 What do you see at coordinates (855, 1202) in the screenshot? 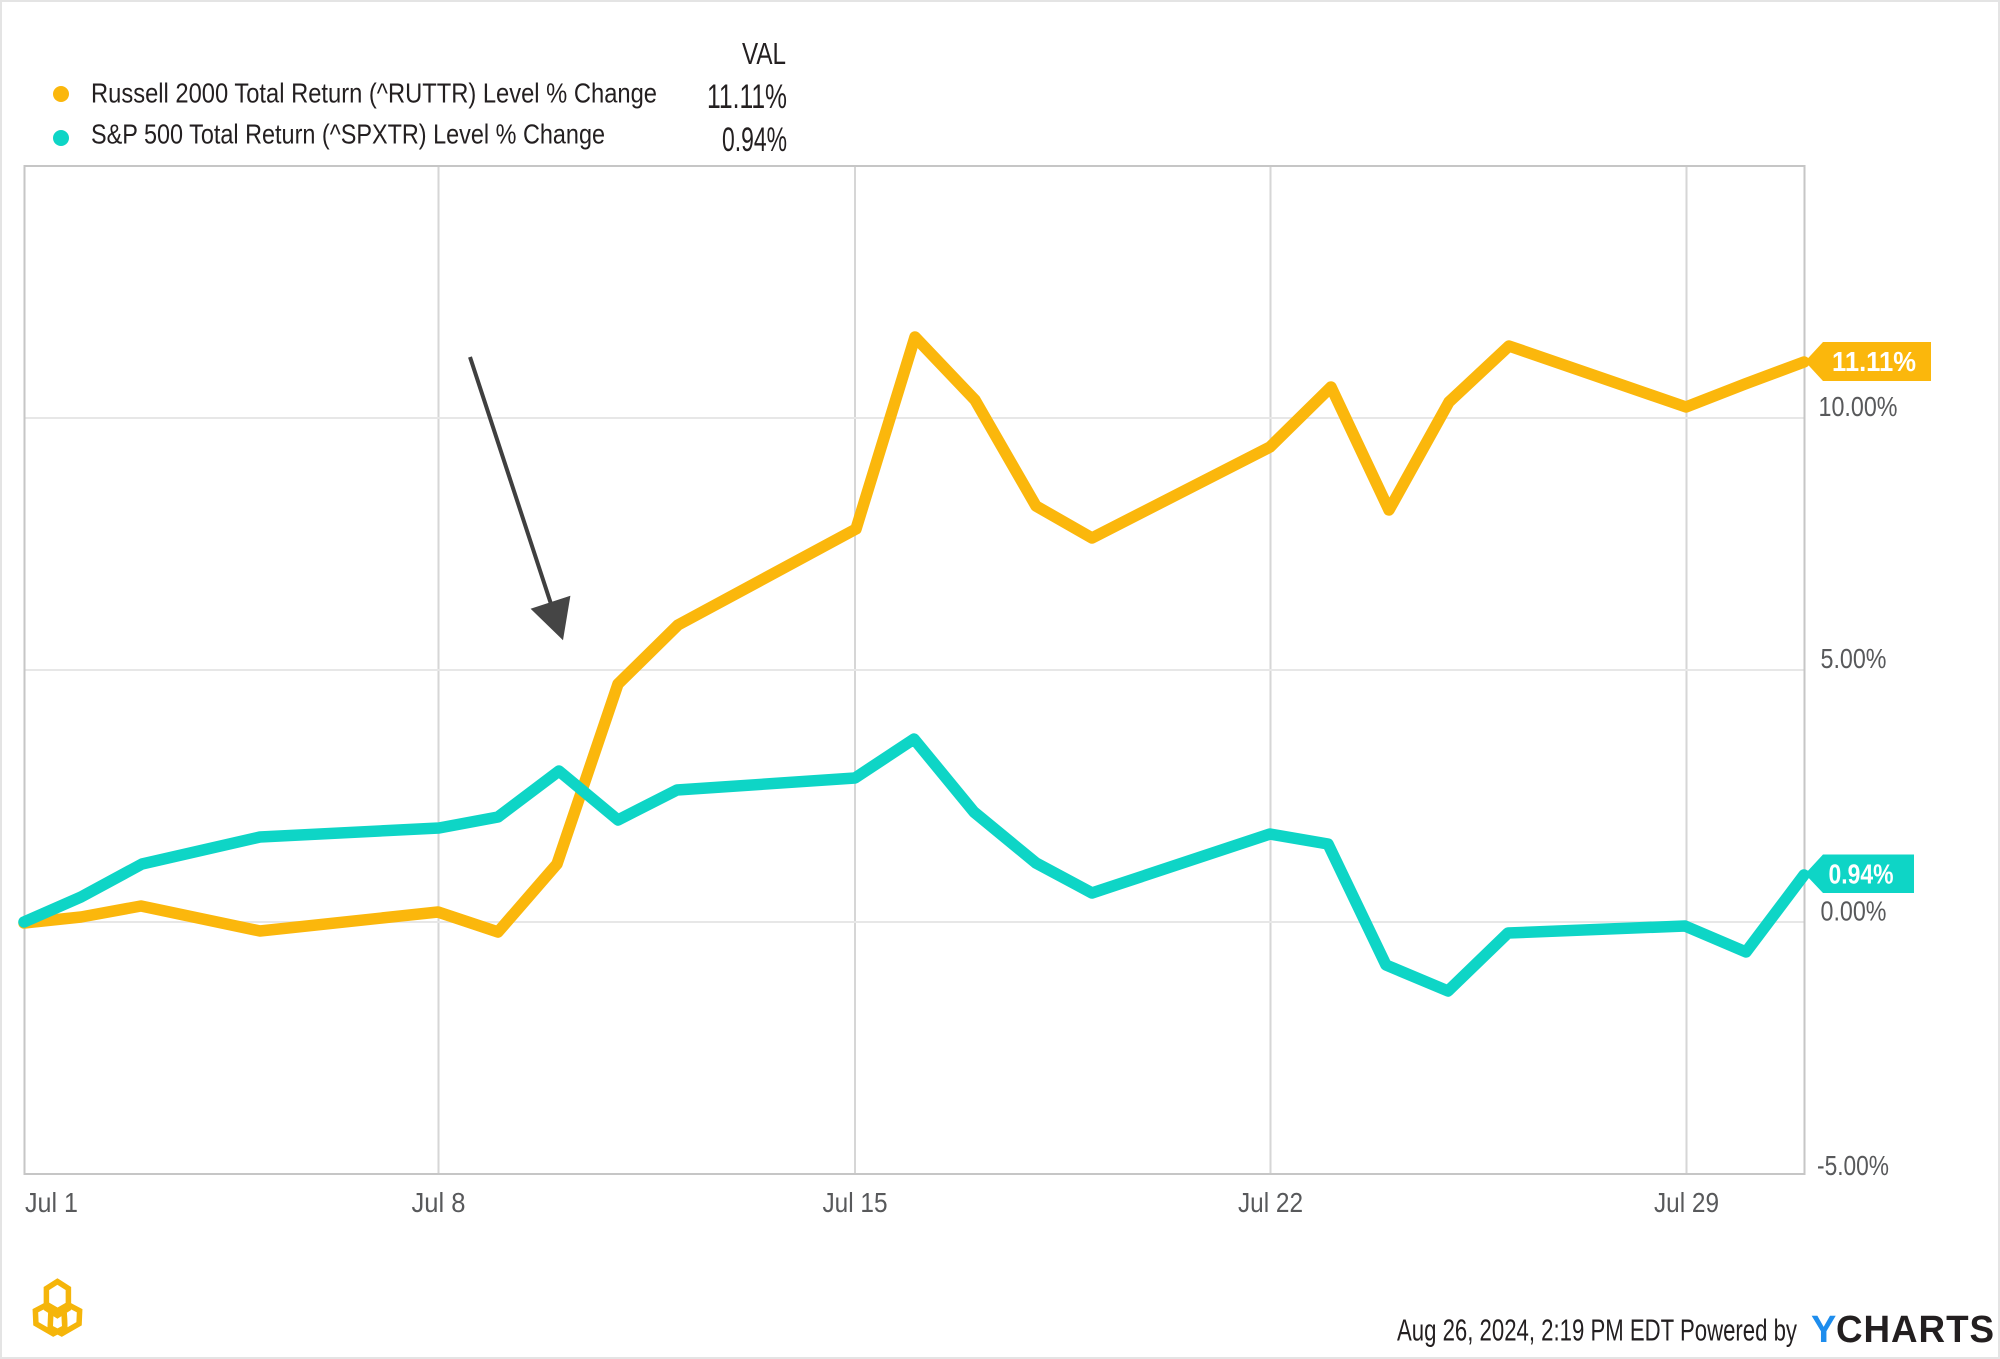
I see `svg-text: Jul 15` at bounding box center [855, 1202].